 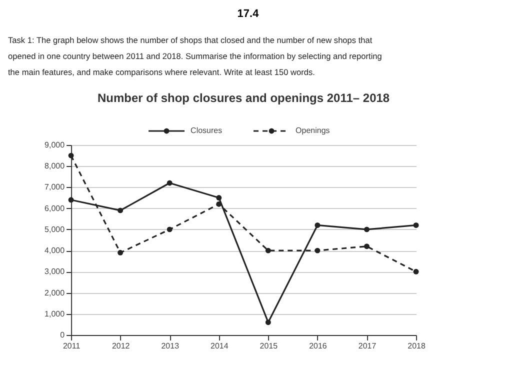 I want to click on x-tick-label: 2014, so click(x=219, y=346).